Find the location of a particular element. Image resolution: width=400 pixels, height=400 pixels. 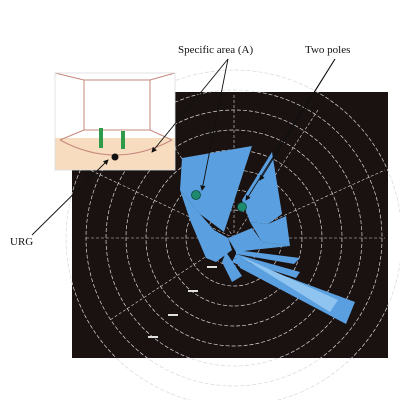

label-urg: URG is located at coordinates (22, 242).